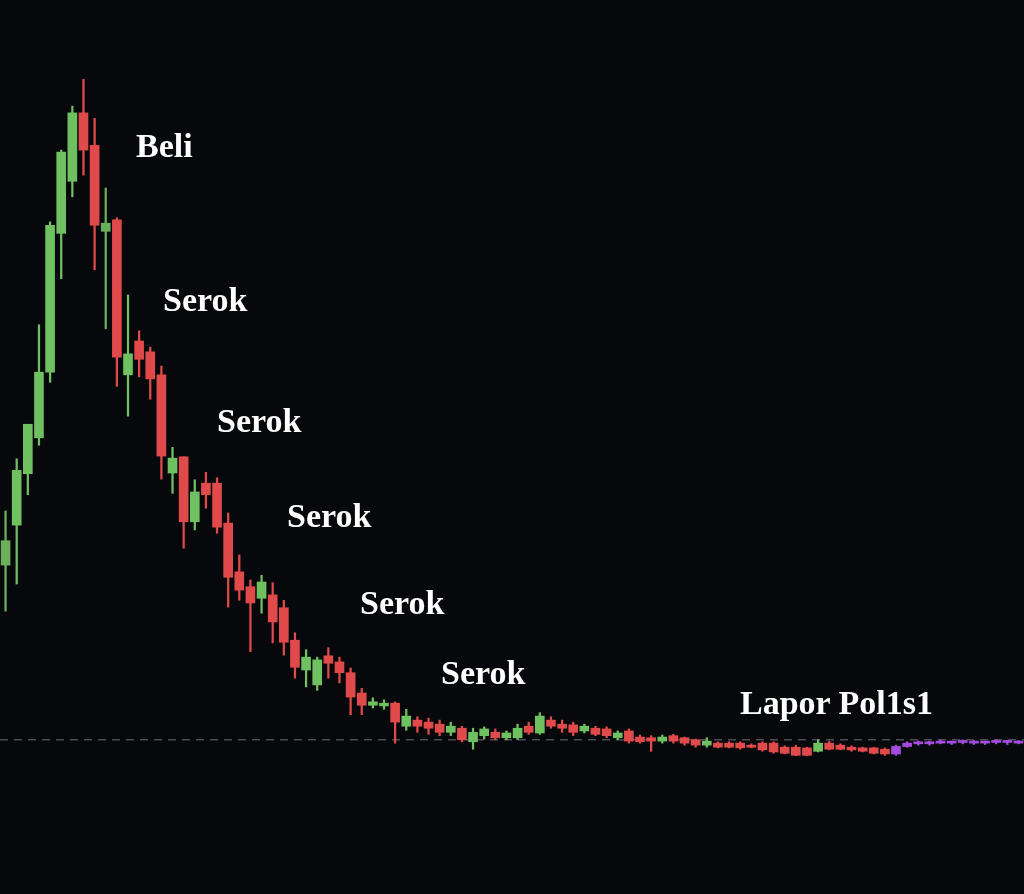  What do you see at coordinates (164, 145) in the screenshot?
I see `annotation: Beli` at bounding box center [164, 145].